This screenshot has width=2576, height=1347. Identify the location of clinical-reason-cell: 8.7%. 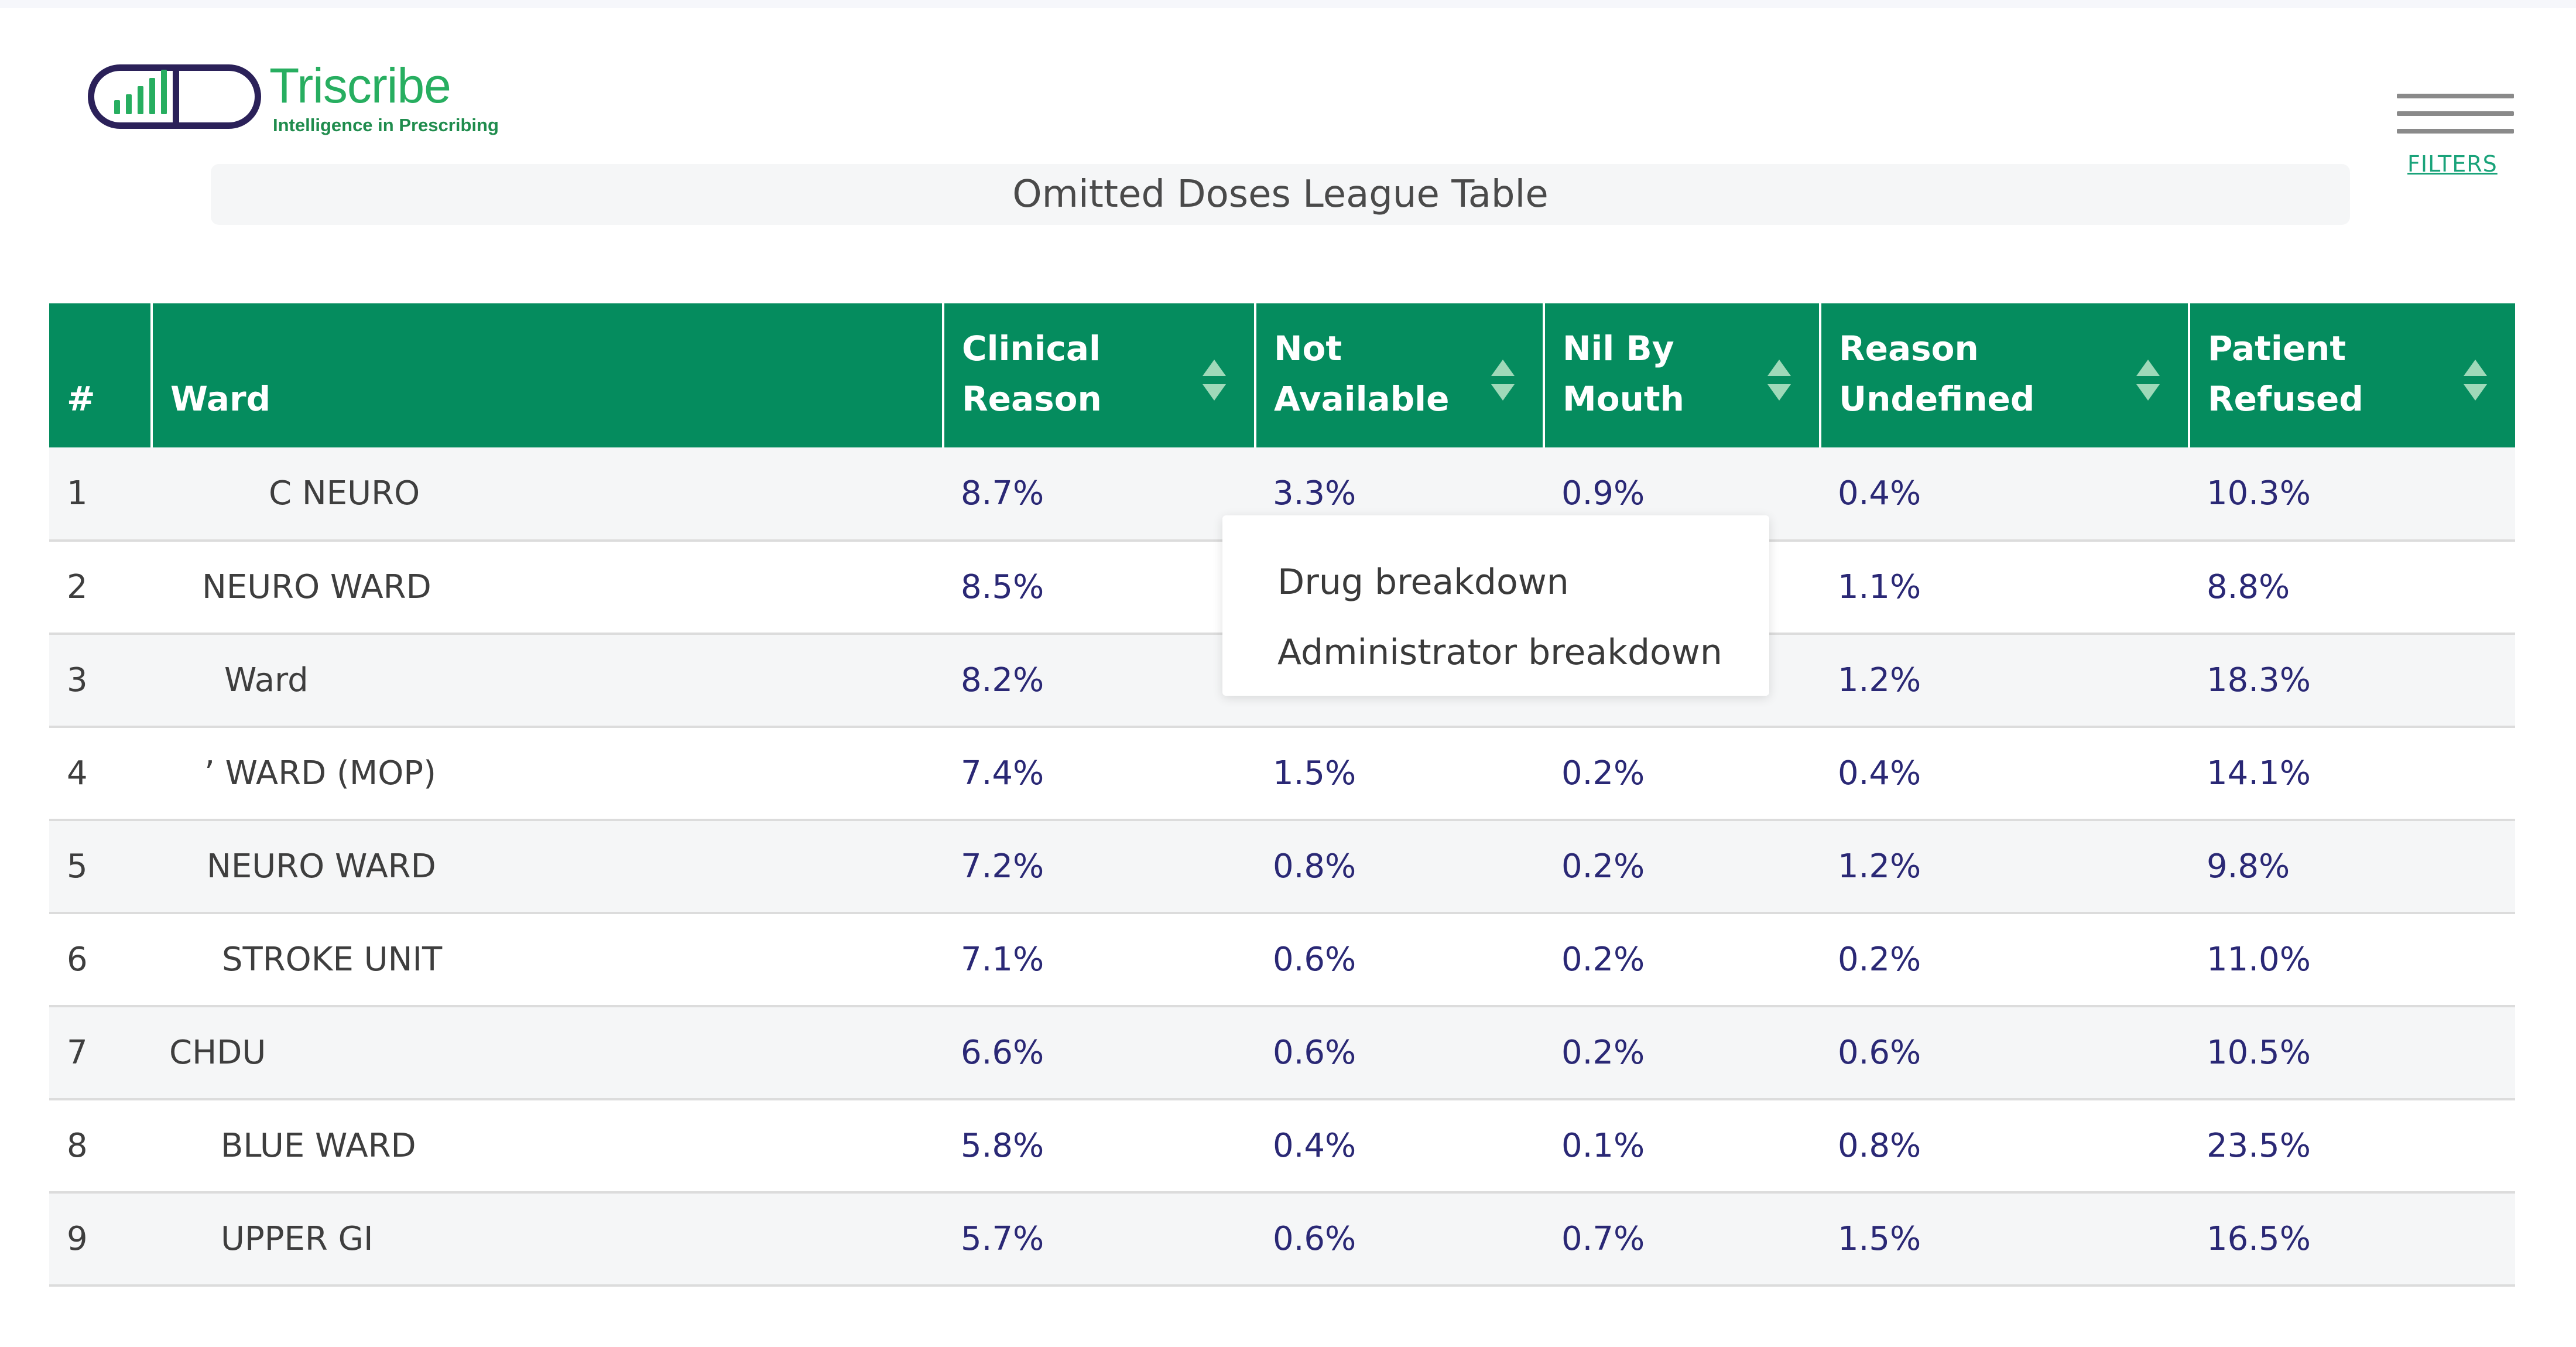
(1099, 494).